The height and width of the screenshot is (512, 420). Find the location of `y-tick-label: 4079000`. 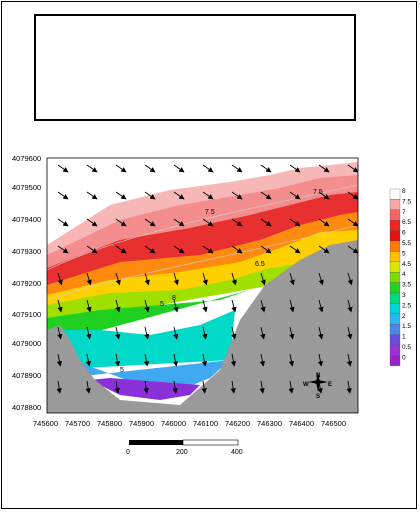

y-tick-label: 4079000 is located at coordinates (26, 343).